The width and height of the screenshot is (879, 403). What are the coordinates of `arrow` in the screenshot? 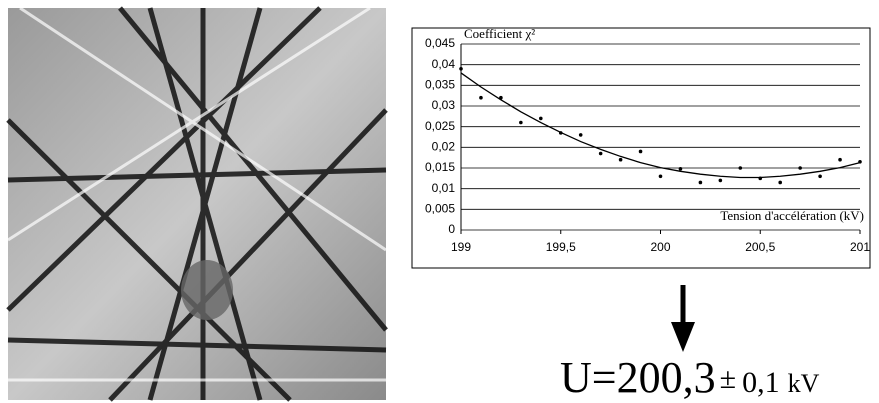 It's located at (683, 318).